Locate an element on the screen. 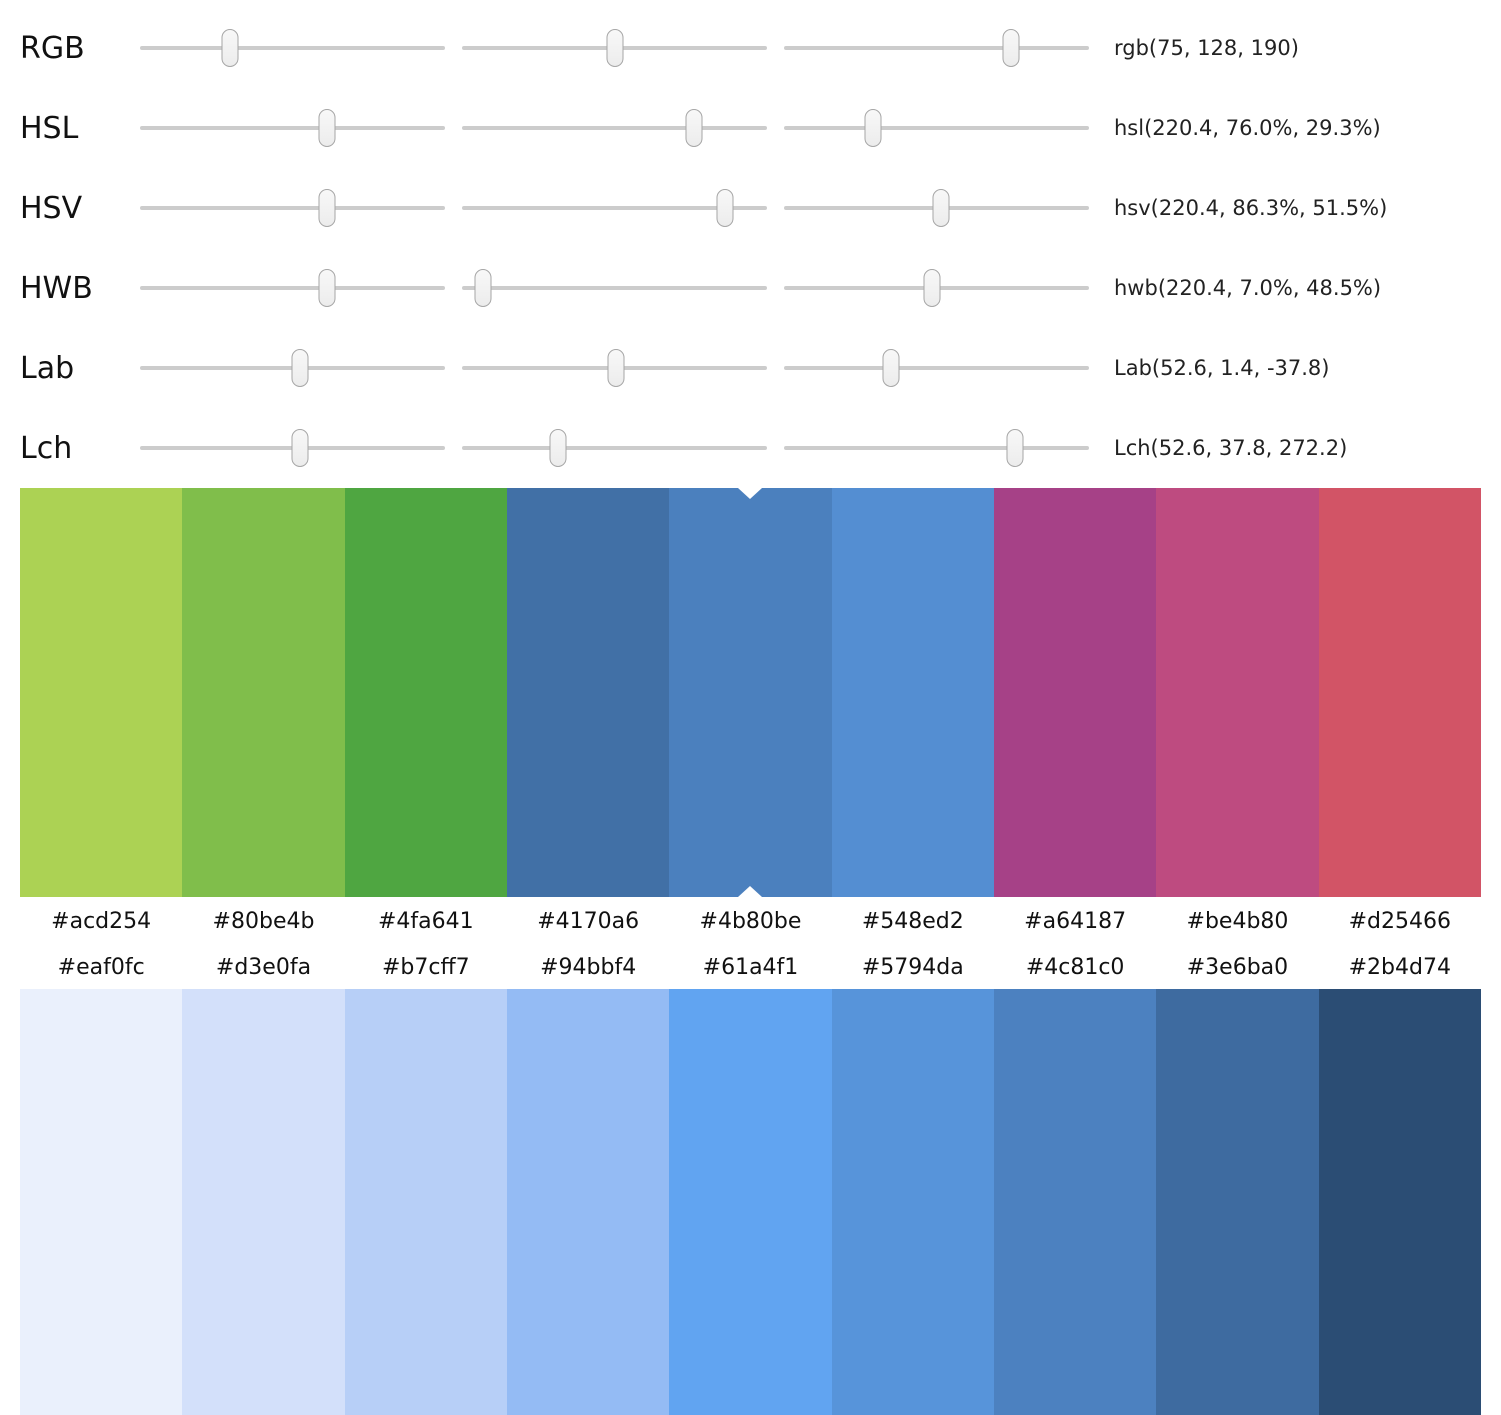  swatch-hex-label: #4c81c0 is located at coordinates (1075, 967).